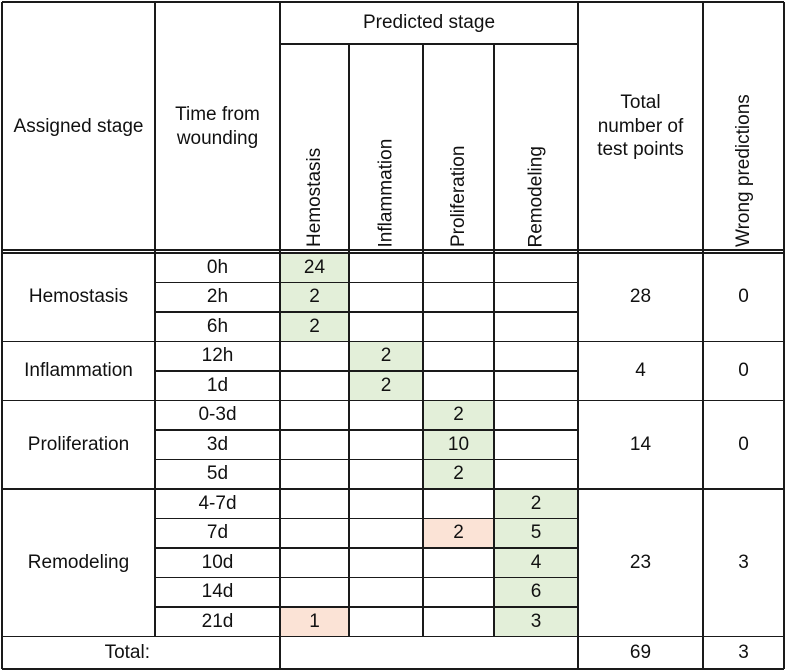  Describe the element at coordinates (217, 621) in the screenshot. I see `time-cell: 21d` at that location.